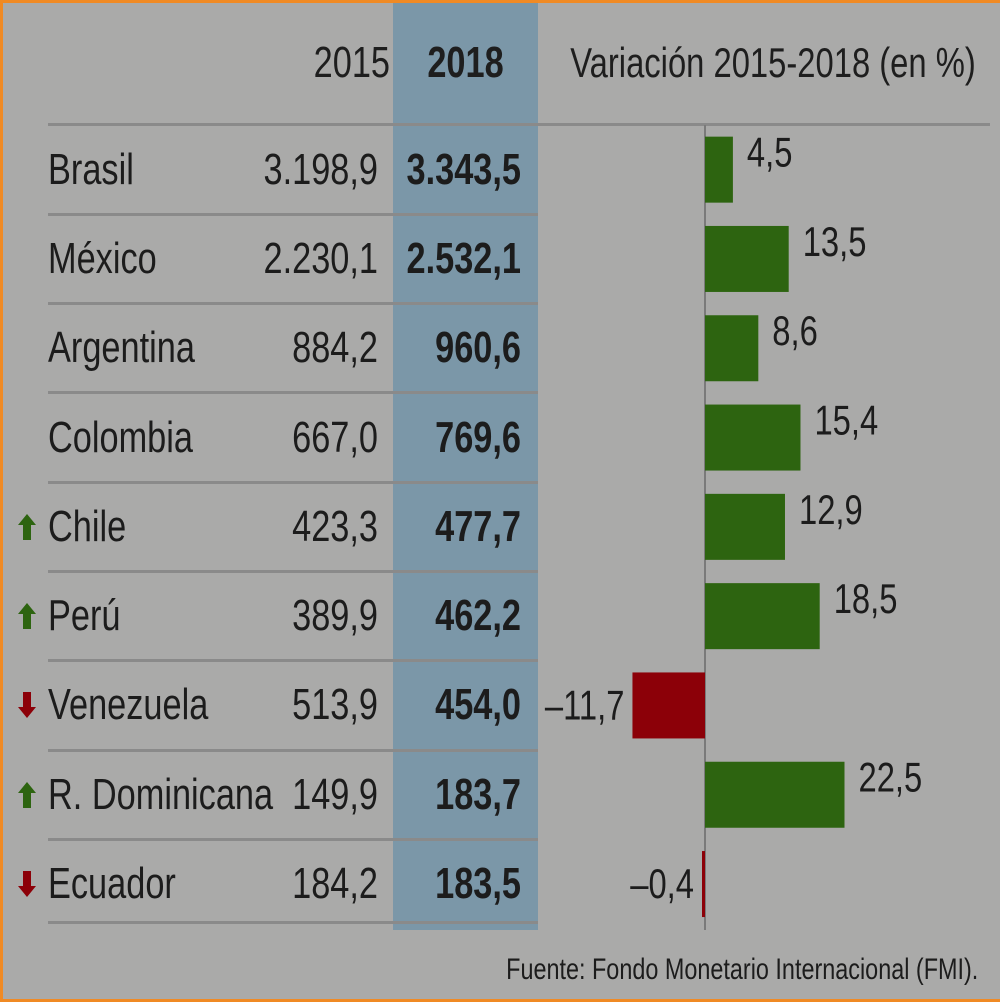  I want to click on bar-m-xico, so click(747, 258).